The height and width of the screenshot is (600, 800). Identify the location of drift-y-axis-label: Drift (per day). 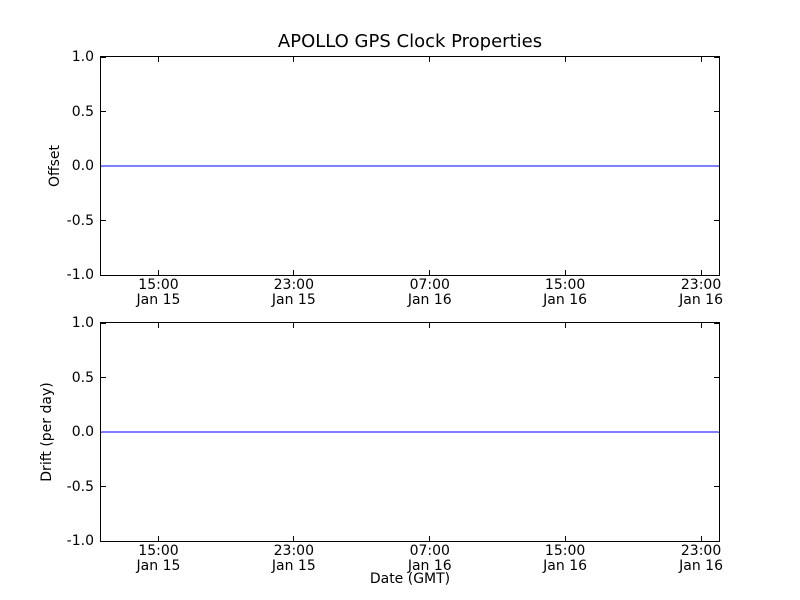
(47, 432).